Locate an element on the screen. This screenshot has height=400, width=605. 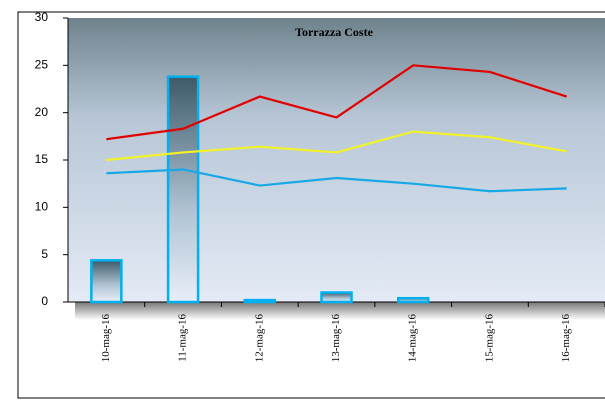
y-tick-label: 10 is located at coordinates (42, 207).